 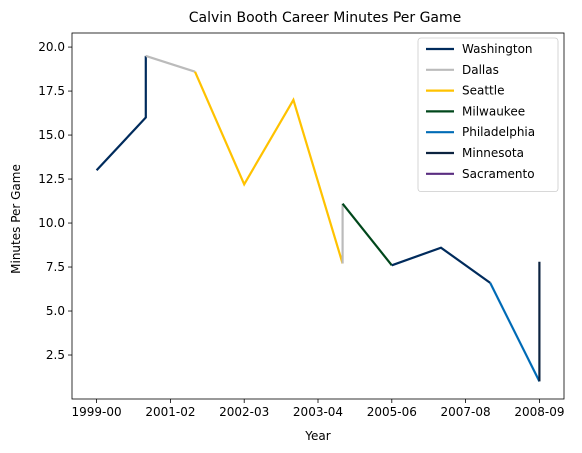 I want to click on y-tick-label: 7.5, so click(x=55, y=267).